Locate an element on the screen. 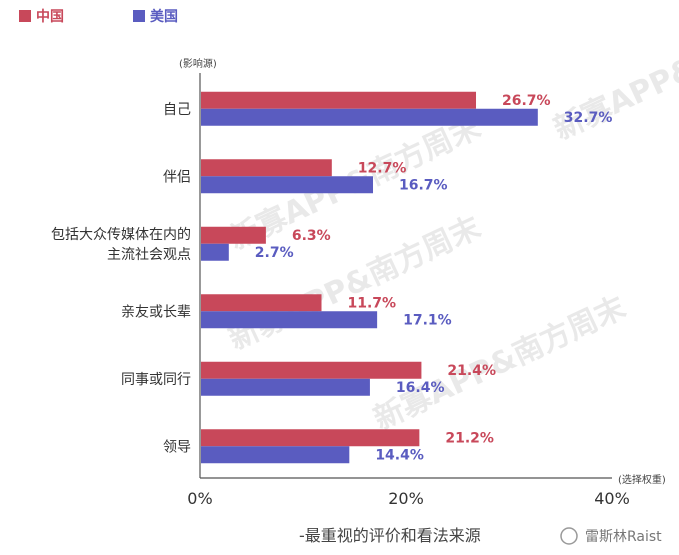 The image size is (679, 555). x-tick-label: 0% is located at coordinates (199, 498).